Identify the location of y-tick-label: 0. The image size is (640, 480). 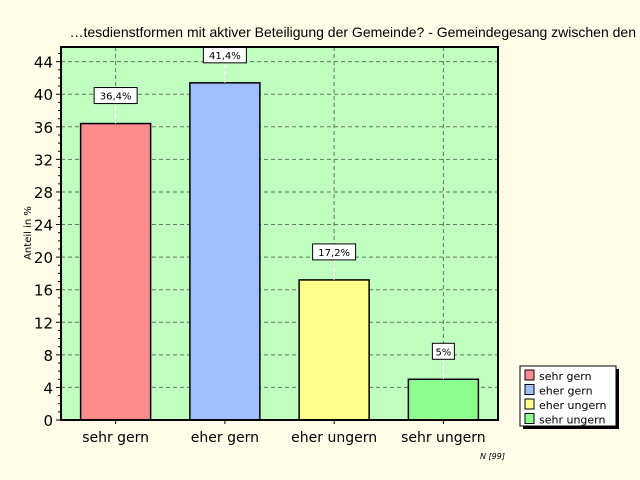
(48, 421).